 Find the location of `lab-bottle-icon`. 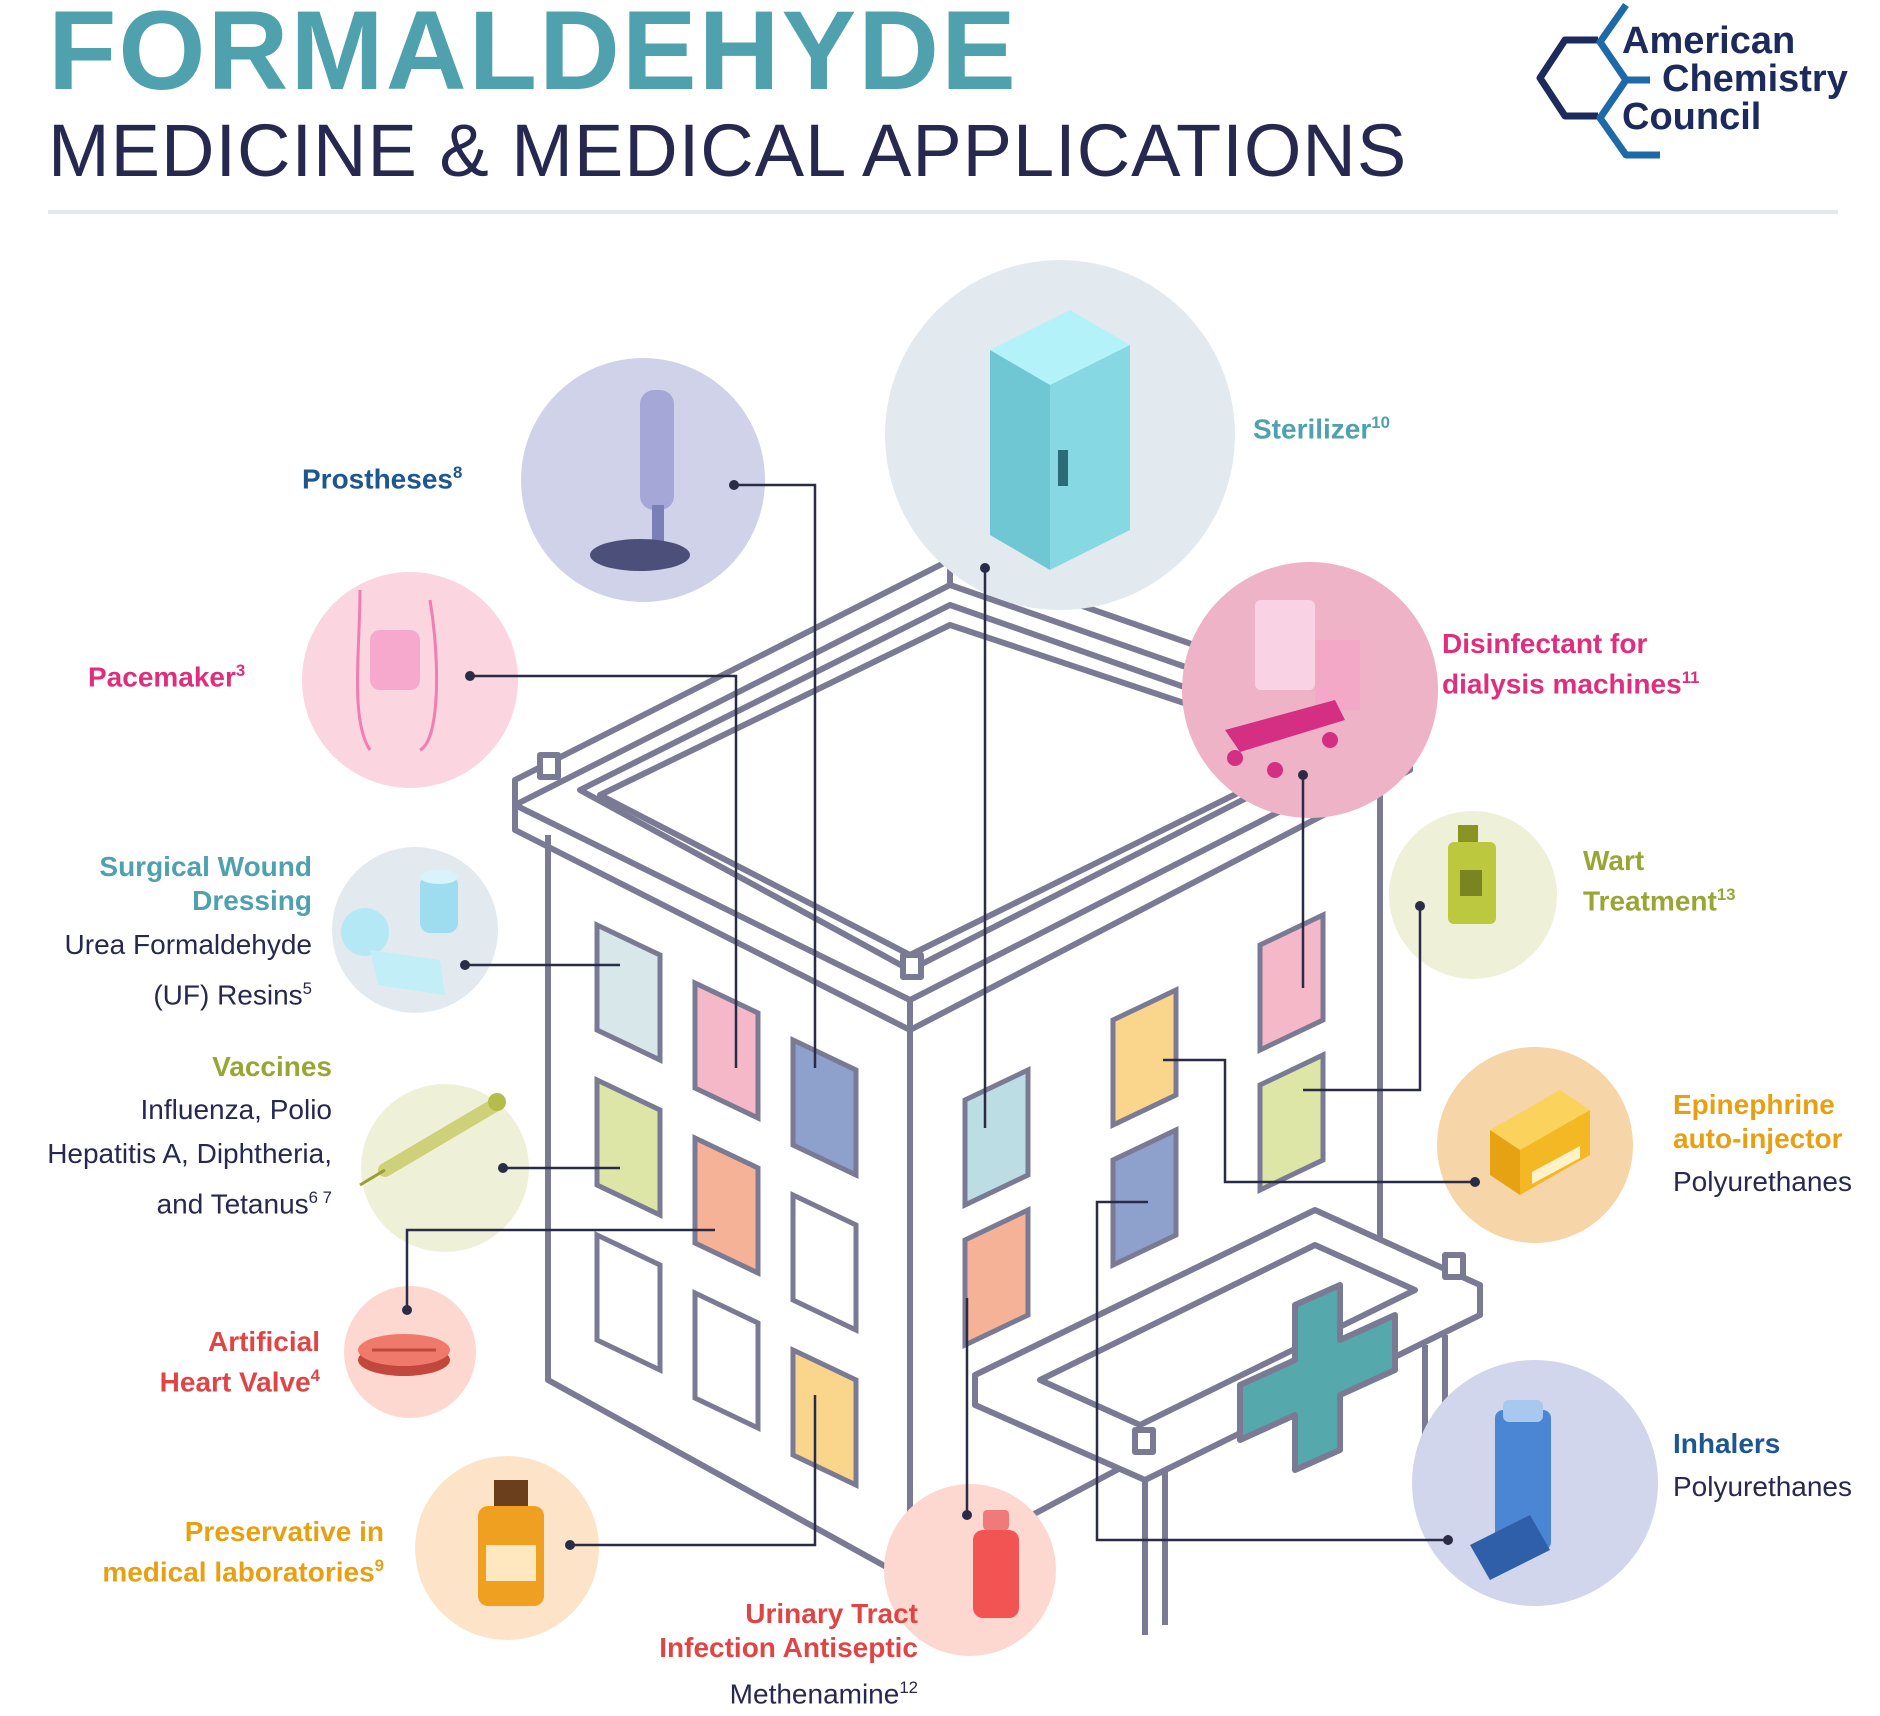

lab-bottle-icon is located at coordinates (511, 1543).